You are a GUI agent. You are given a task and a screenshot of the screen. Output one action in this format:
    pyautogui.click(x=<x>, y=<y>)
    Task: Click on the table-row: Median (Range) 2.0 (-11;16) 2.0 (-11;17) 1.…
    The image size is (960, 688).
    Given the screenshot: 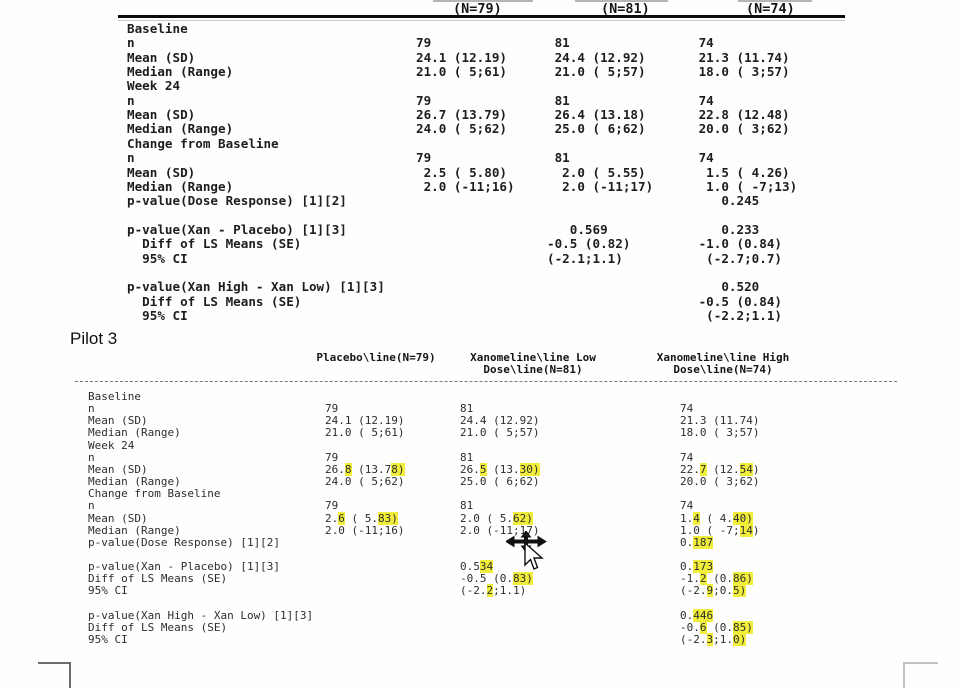 What is the action you would take?
    pyautogui.click(x=480, y=530)
    